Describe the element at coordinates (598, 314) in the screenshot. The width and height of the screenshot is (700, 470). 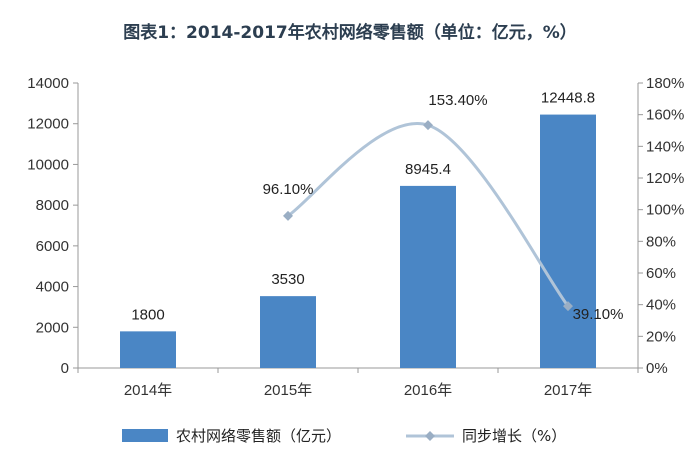
I see `growth-data-label: 39.10%` at that location.